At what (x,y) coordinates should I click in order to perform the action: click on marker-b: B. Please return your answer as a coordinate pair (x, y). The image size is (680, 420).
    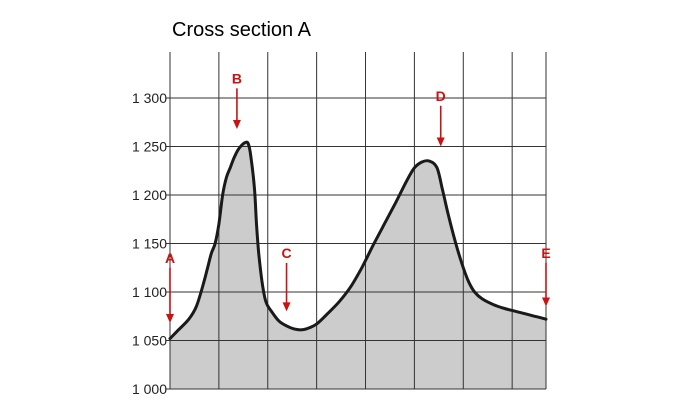
    Looking at the image, I should click on (237, 100).